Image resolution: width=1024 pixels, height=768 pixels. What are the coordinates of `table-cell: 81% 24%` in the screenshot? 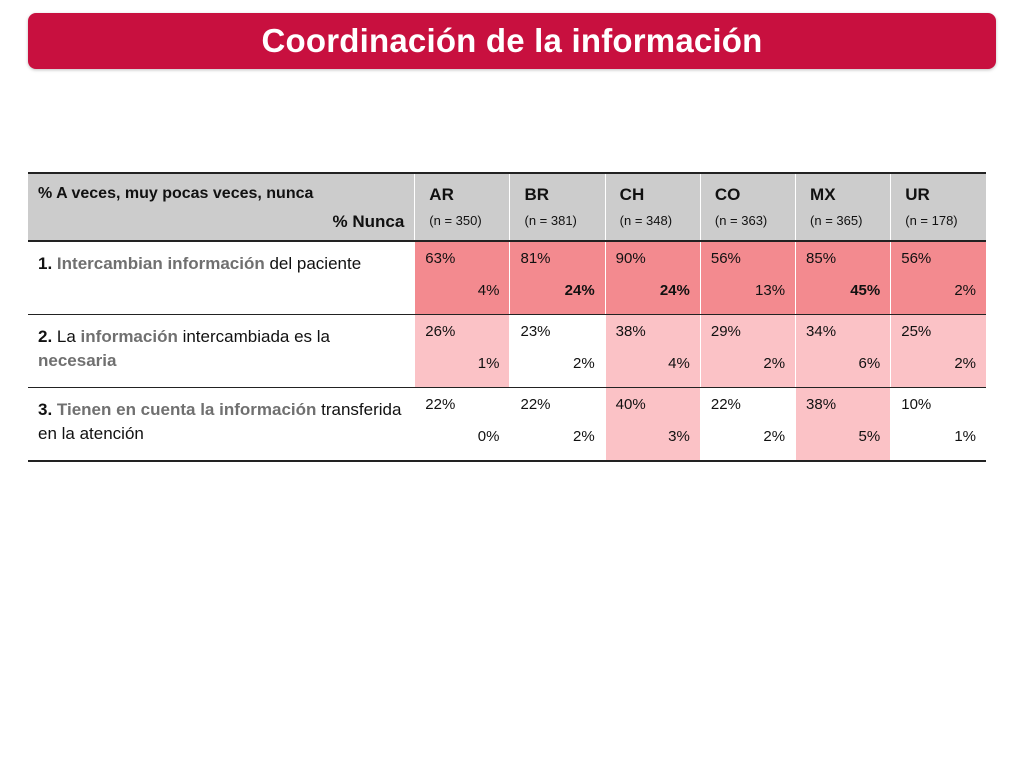 It's located at (557, 278).